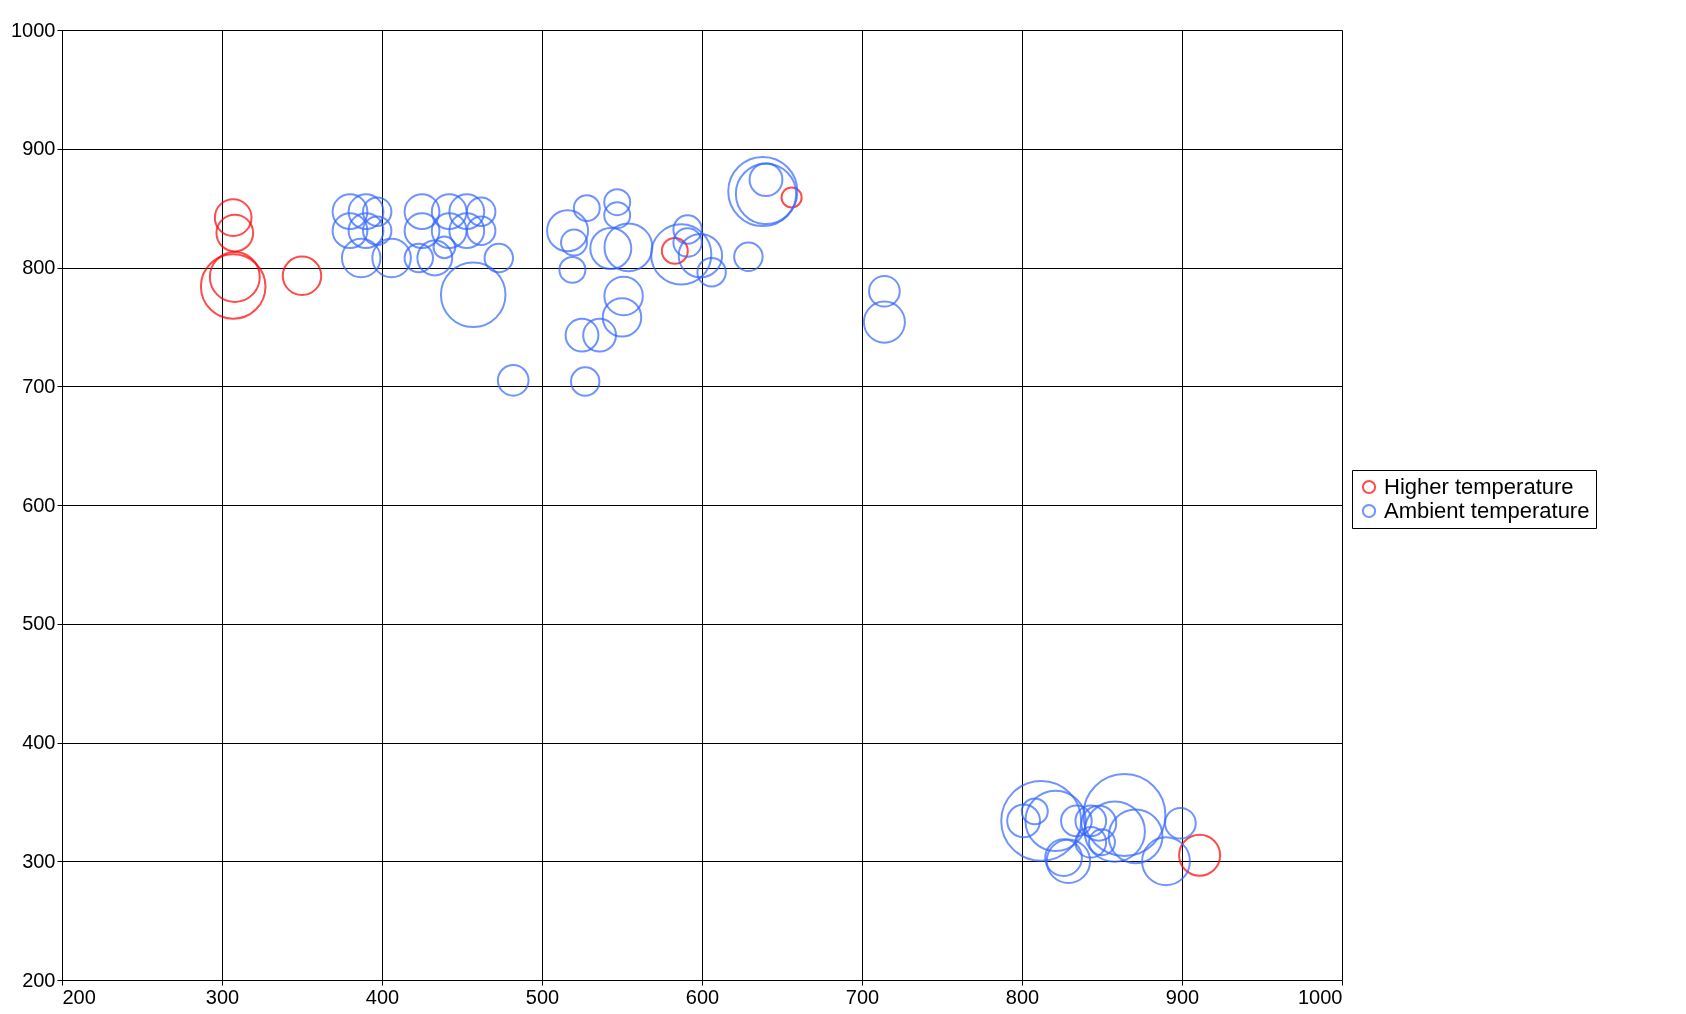 This screenshot has width=1686, height=1014. What do you see at coordinates (1487, 510) in the screenshot?
I see `legend-label: Ambient temperature` at bounding box center [1487, 510].